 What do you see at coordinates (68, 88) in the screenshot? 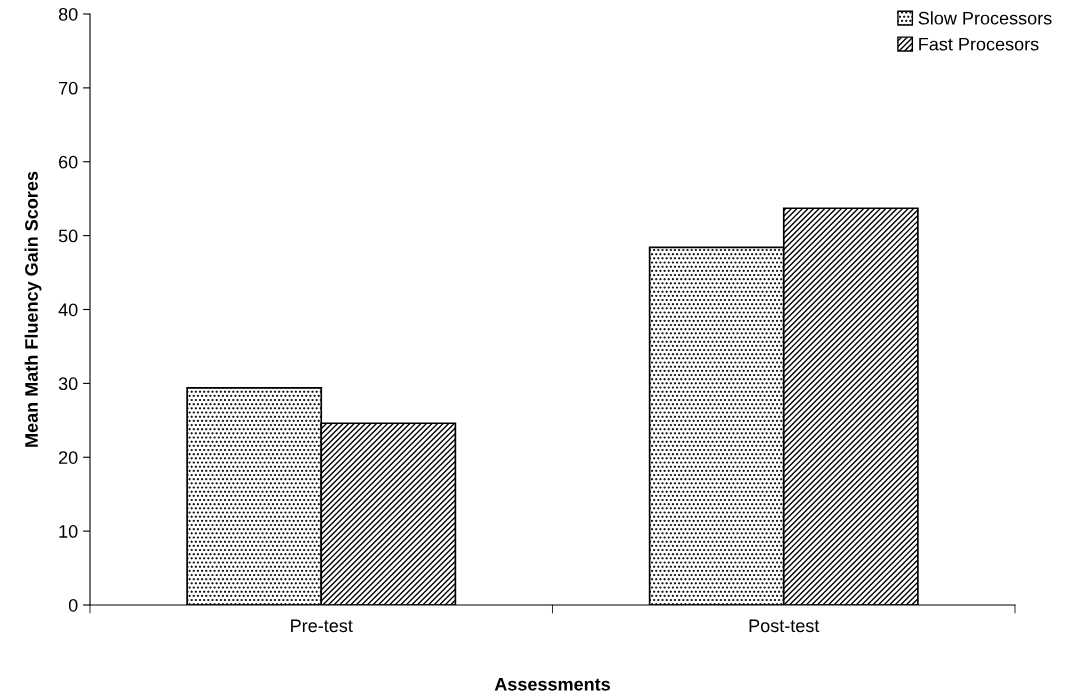
I see `y-tick-label: 70` at bounding box center [68, 88].